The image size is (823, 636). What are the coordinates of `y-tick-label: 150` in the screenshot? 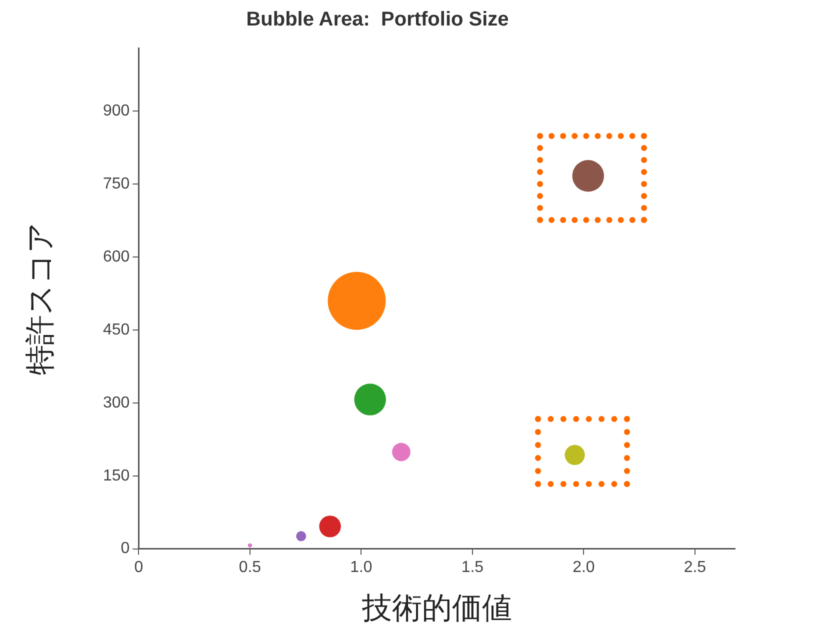 It's located at (116, 475).